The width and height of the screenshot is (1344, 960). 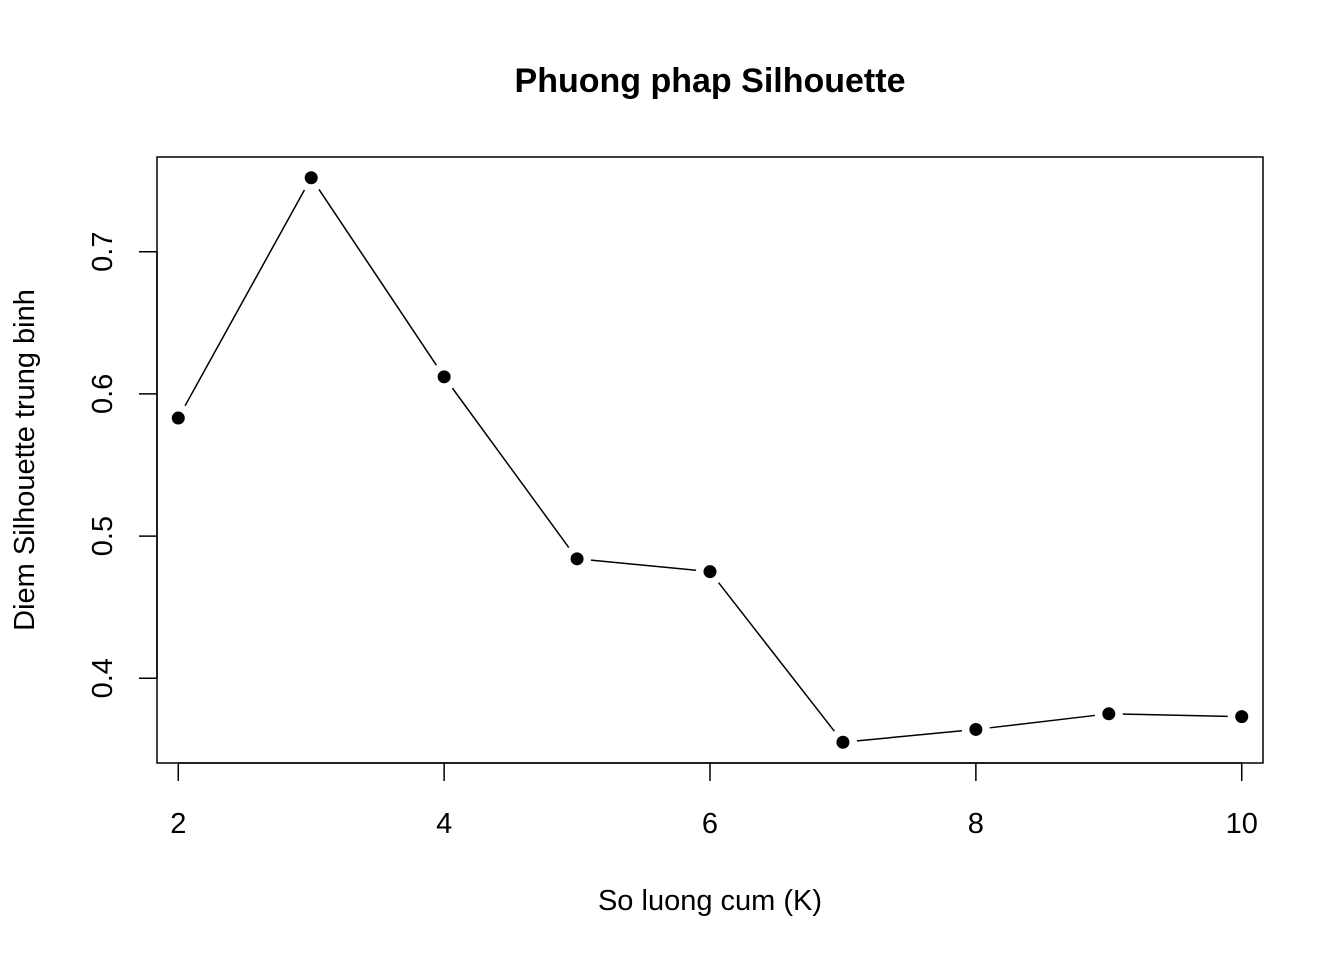 I want to click on x-axis-label: So luong cum (K), so click(x=710, y=901).